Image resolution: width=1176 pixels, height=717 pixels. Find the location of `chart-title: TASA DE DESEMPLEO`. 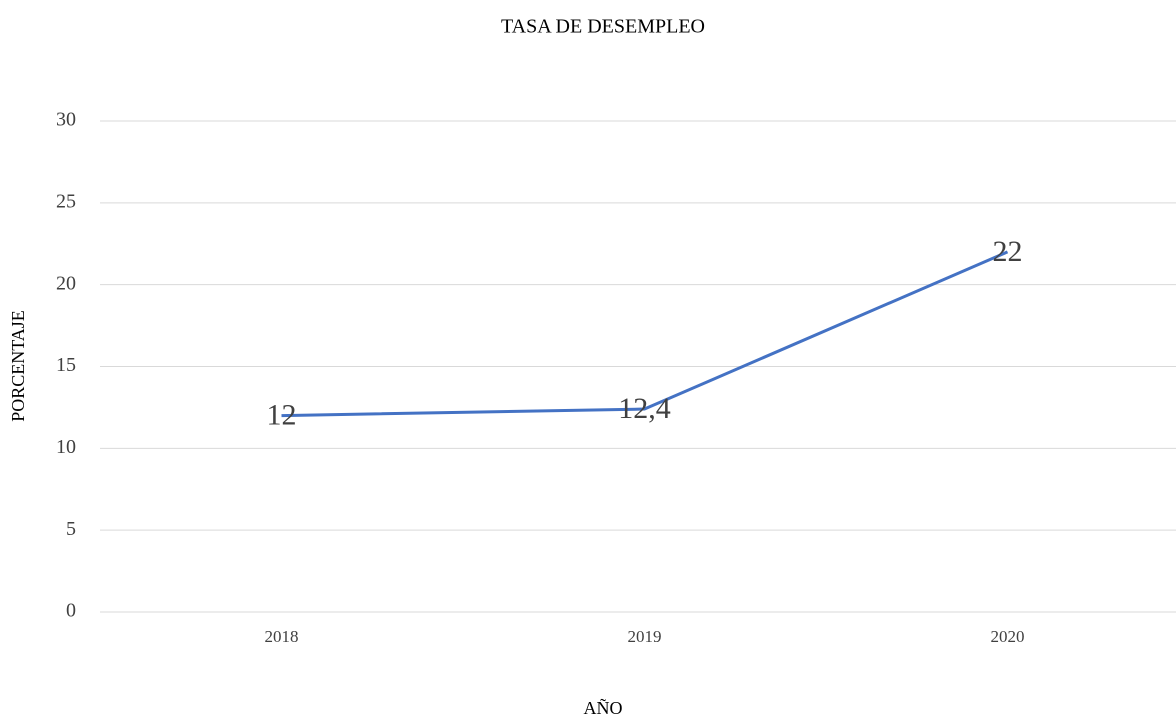

chart-title: TASA DE DESEMPLEO is located at coordinates (603, 27).